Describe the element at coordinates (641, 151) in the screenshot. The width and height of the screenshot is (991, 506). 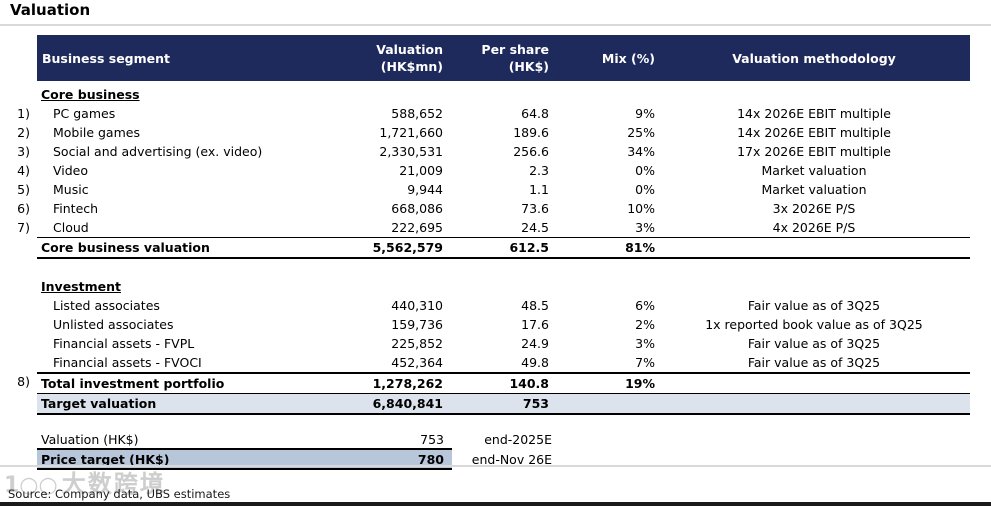
I see `mix-value: 34%` at that location.